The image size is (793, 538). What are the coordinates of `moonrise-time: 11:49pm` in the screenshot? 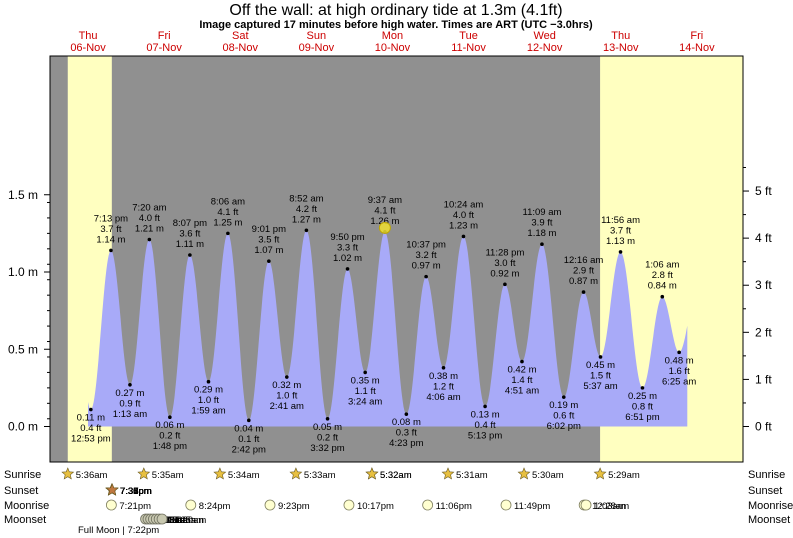 It's located at (532, 506).